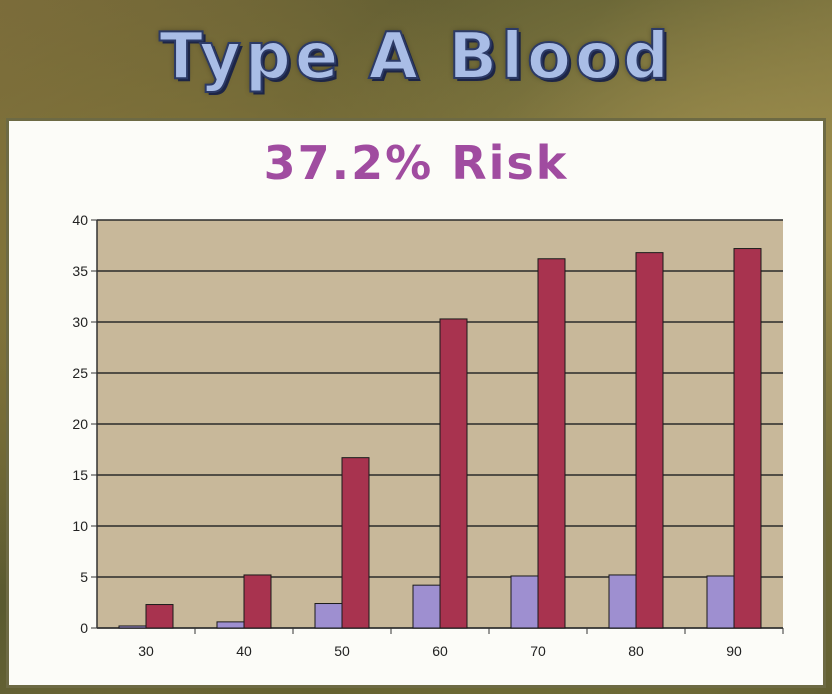 The width and height of the screenshot is (832, 694). Describe the element at coordinates (415, 57) in the screenshot. I see `banner-title: Type A Blood` at that location.